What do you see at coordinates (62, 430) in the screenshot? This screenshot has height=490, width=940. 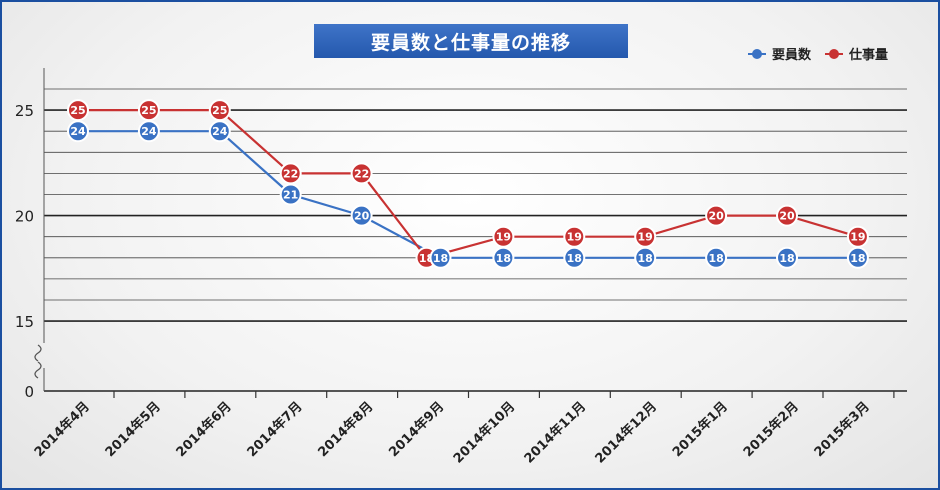 I see `x-tick-label: 2014年4月` at bounding box center [62, 430].